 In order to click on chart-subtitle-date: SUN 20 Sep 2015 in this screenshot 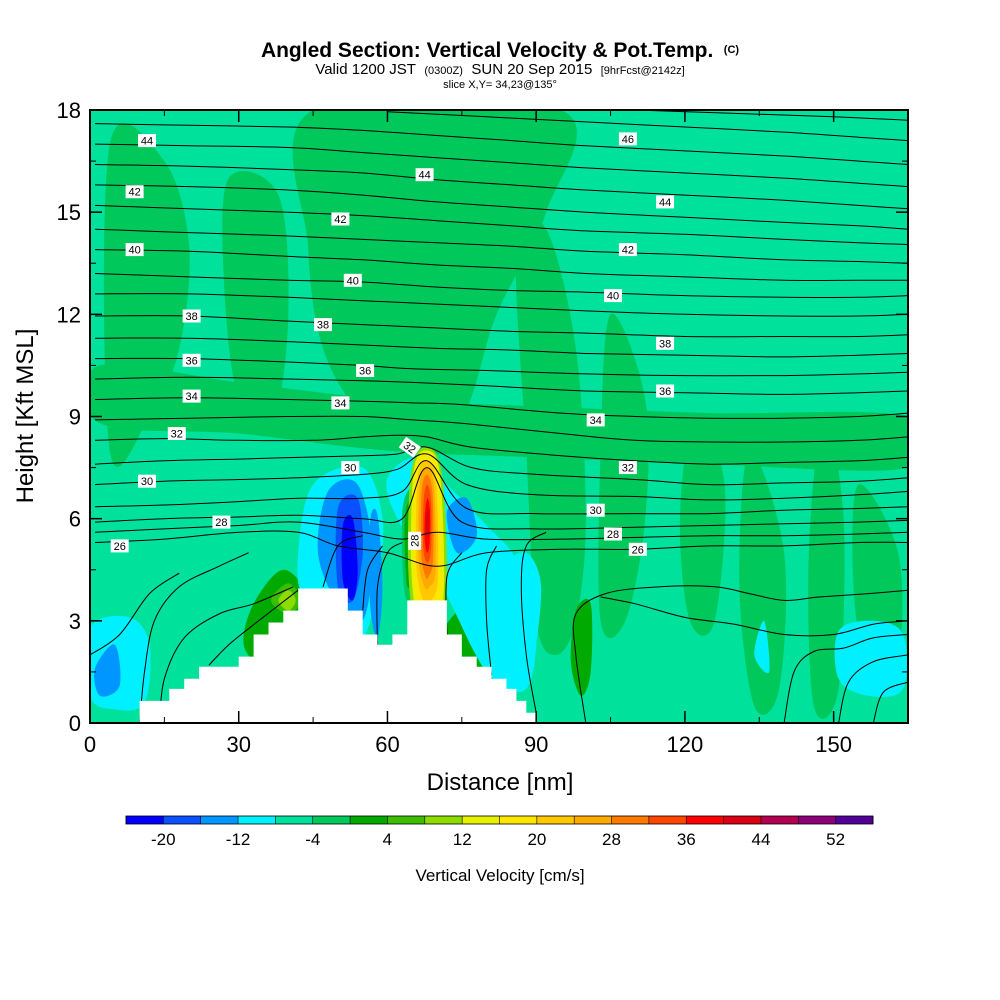, I will do `click(531, 69)`.